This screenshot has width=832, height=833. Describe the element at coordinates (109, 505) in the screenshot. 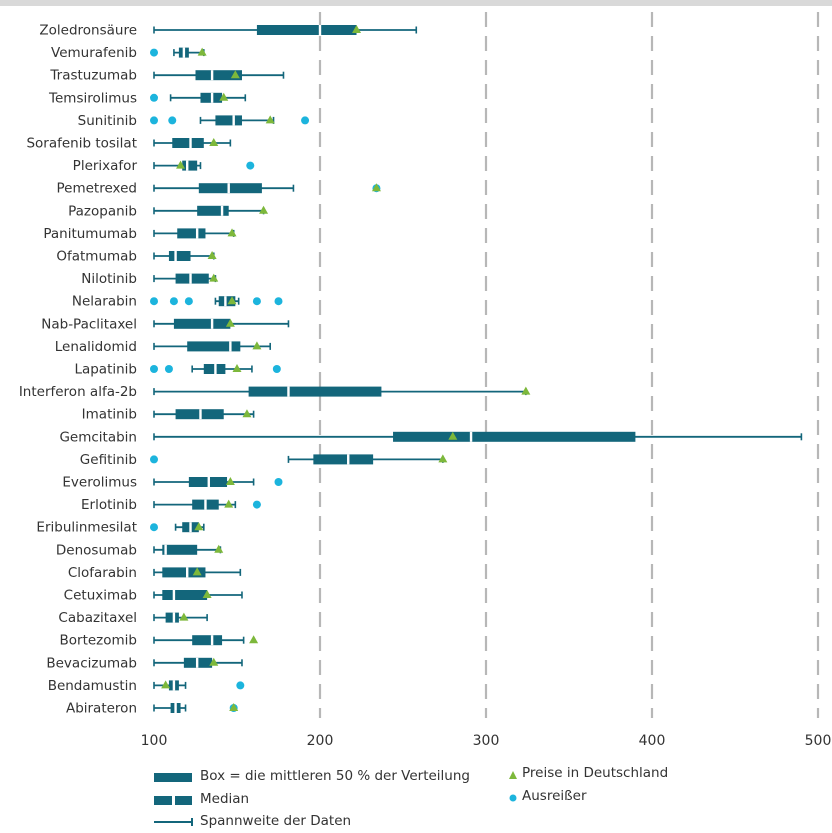

I see `category-label: Erlotinib` at that location.